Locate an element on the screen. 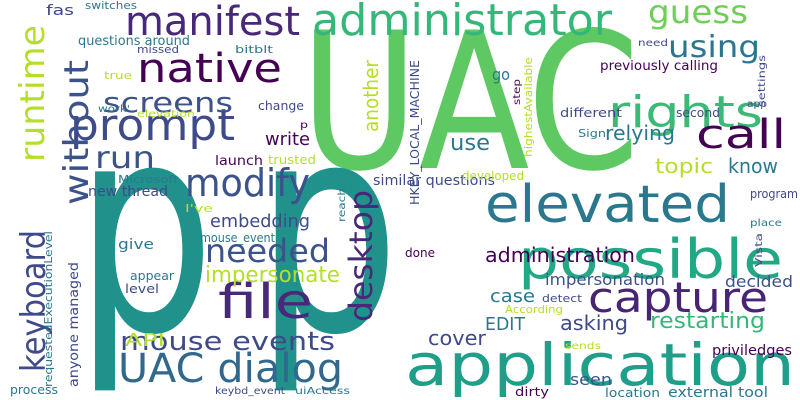  word: previously calling is located at coordinates (659, 66).